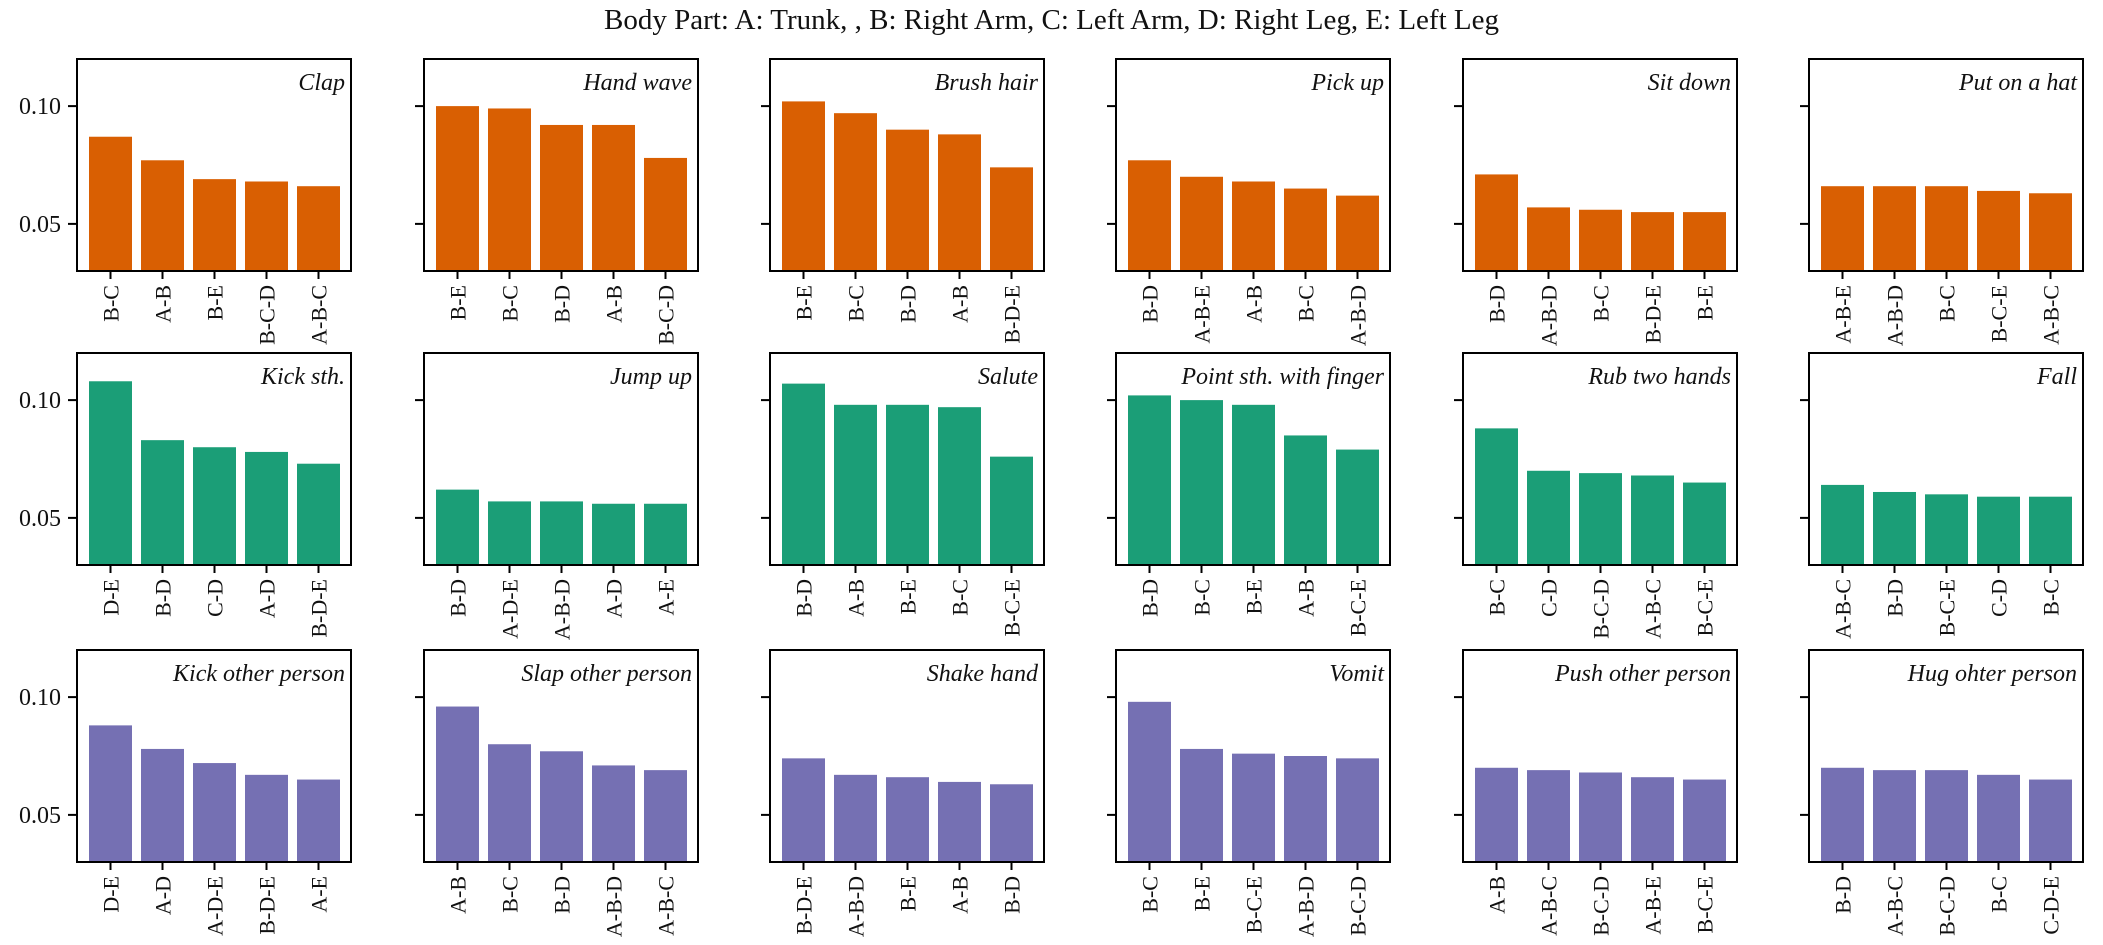 The width and height of the screenshot is (2103, 945). What do you see at coordinates (302, 377) in the screenshot?
I see `panel-title: Kick sth.` at bounding box center [302, 377].